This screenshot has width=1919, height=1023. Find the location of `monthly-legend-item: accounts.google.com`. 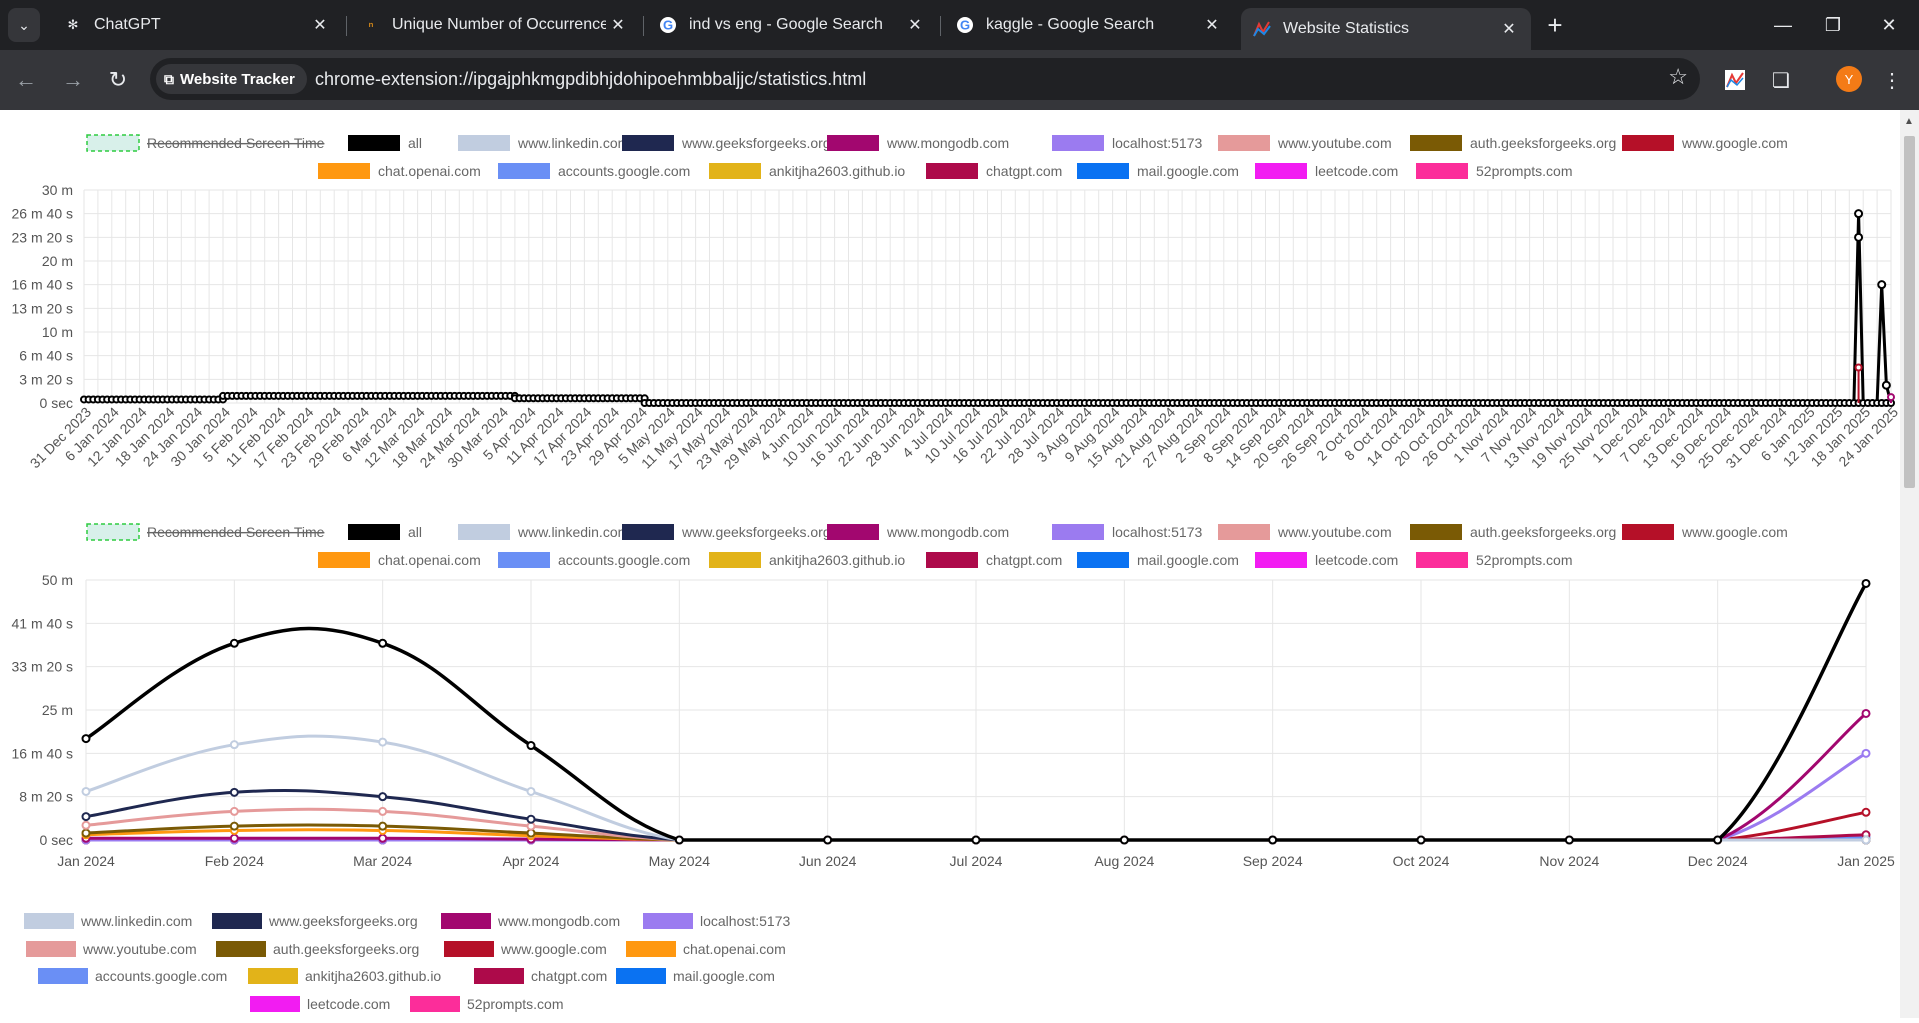

monthly-legend-item: accounts.google.com is located at coordinates (594, 560).